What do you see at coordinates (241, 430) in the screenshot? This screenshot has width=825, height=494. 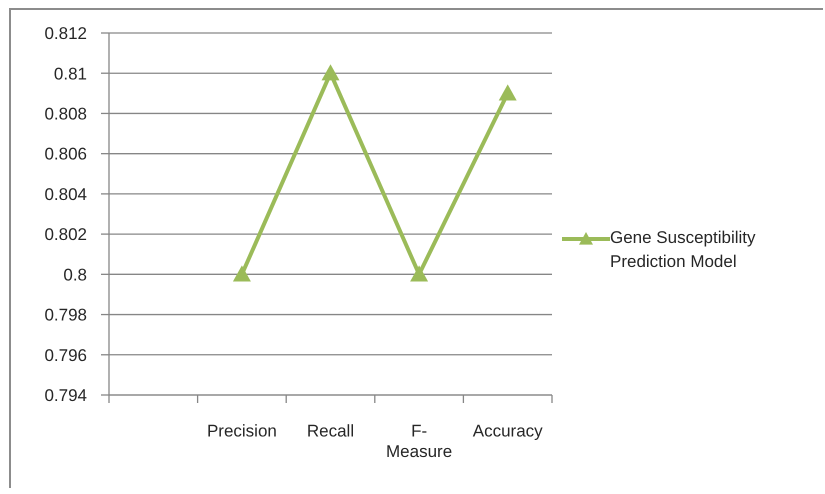 I see `x-tick-label: Precision` at bounding box center [241, 430].